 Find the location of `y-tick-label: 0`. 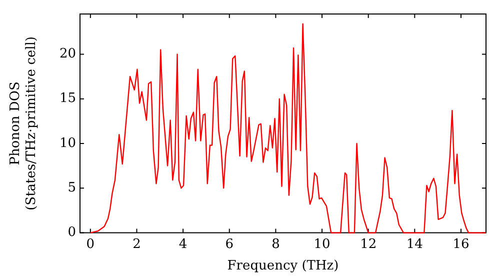

y-tick-label: 0 is located at coordinates (72, 232).